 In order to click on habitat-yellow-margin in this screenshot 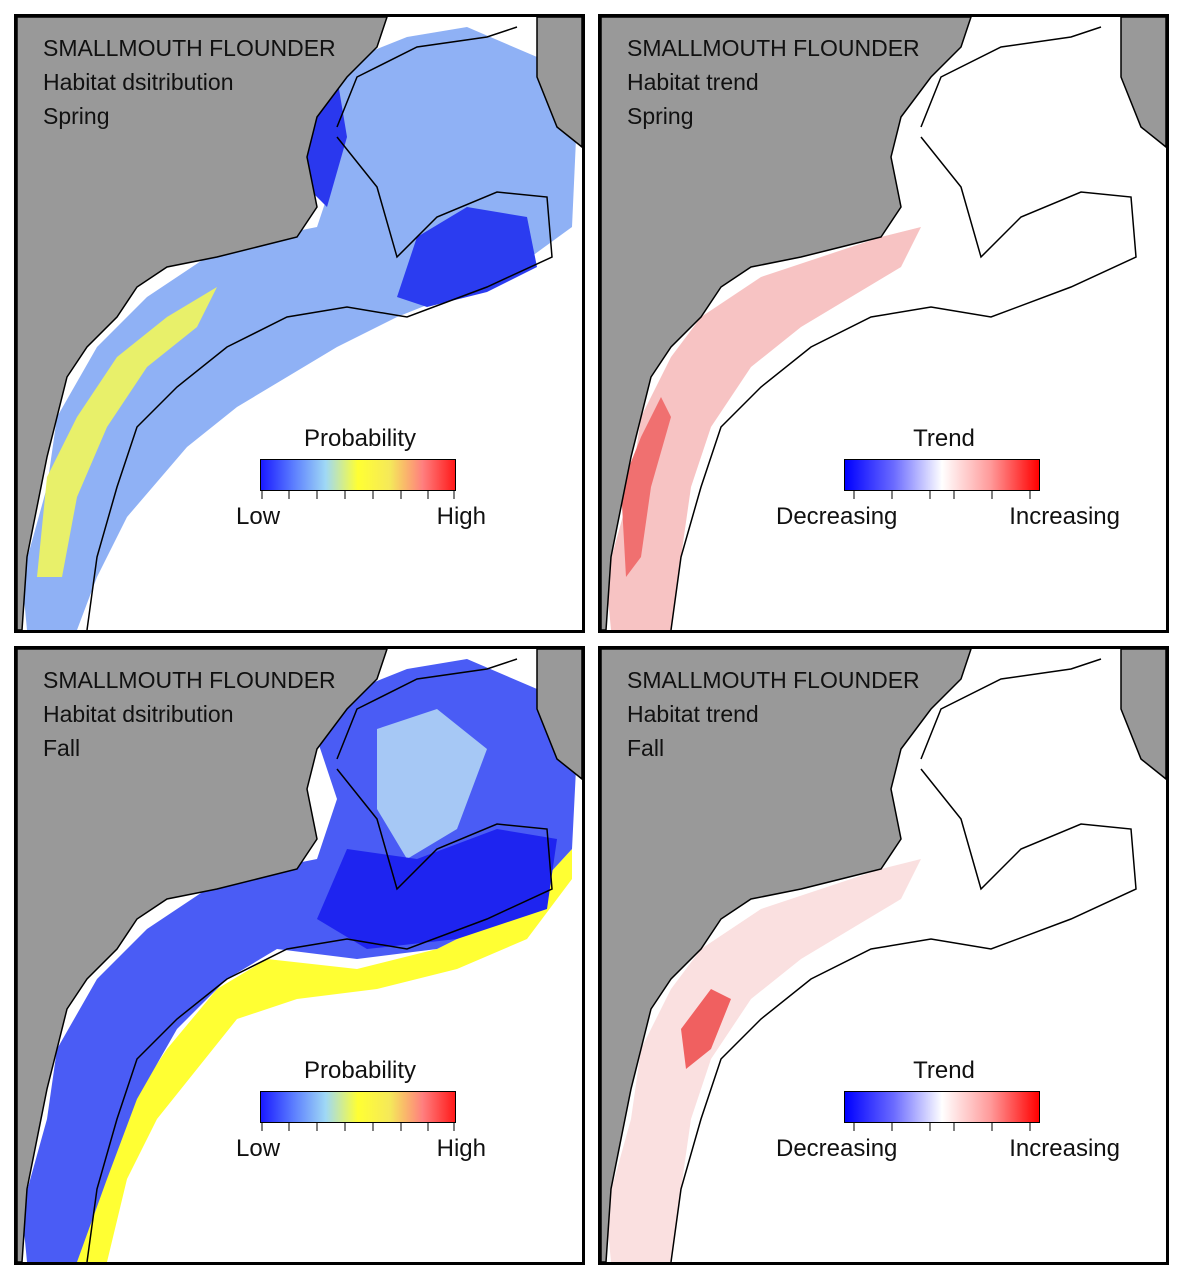, I will do `click(319, 1055)`.